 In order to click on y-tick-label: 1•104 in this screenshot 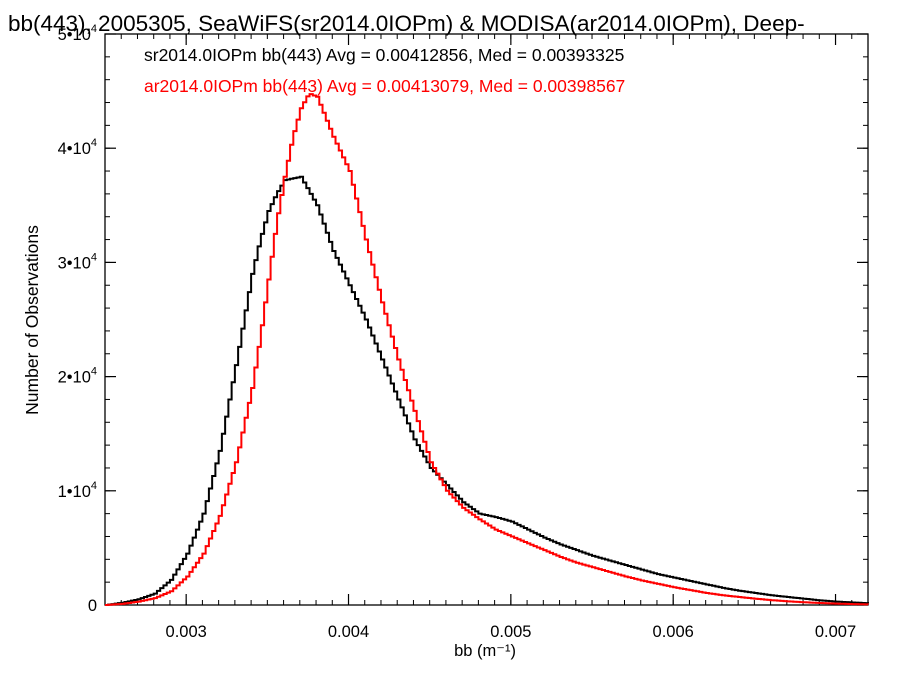, I will do `click(77, 490)`.